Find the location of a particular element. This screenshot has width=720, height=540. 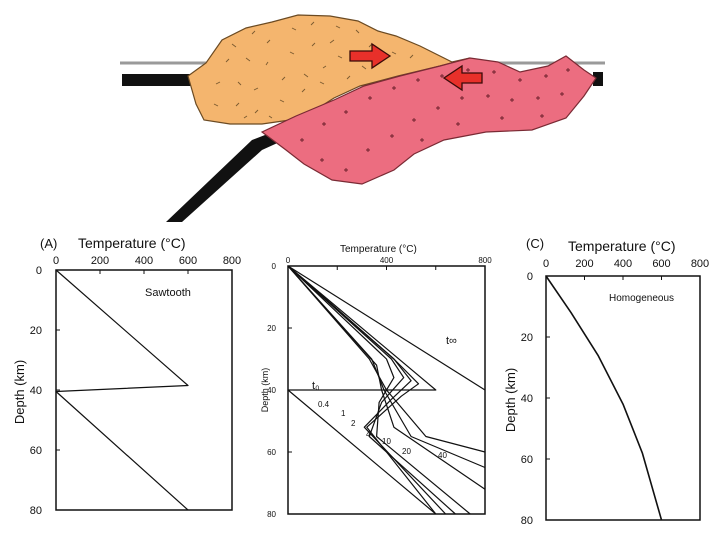

lower-block-texture is located at coordinates (435, 120).